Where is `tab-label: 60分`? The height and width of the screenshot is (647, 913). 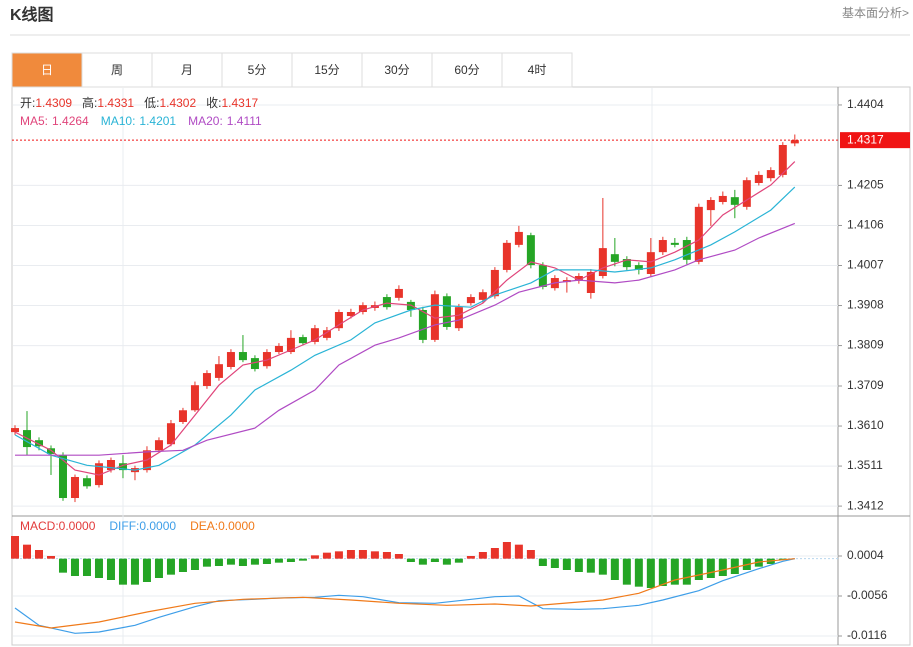
tab-label: 60分 is located at coordinates (466, 70).